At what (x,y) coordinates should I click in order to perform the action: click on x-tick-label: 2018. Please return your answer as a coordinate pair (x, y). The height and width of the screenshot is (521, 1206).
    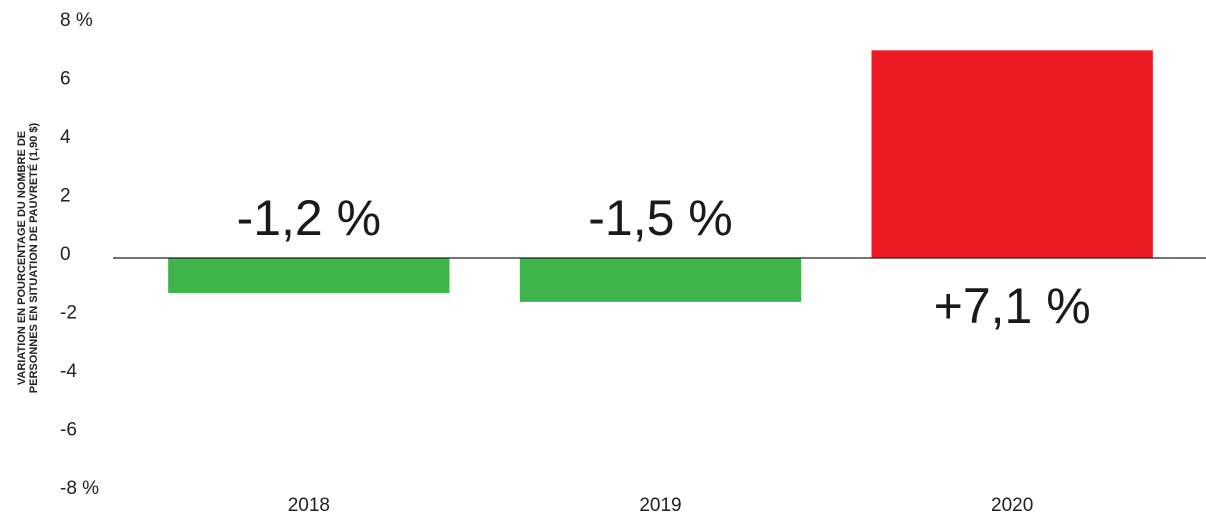
    Looking at the image, I should click on (309, 505).